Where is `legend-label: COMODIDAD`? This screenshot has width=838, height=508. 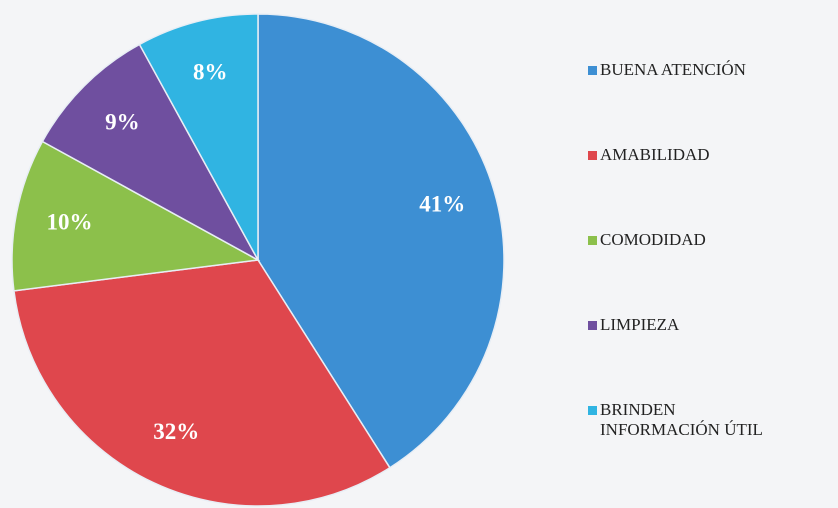 legend-label: COMODIDAD is located at coordinates (653, 239).